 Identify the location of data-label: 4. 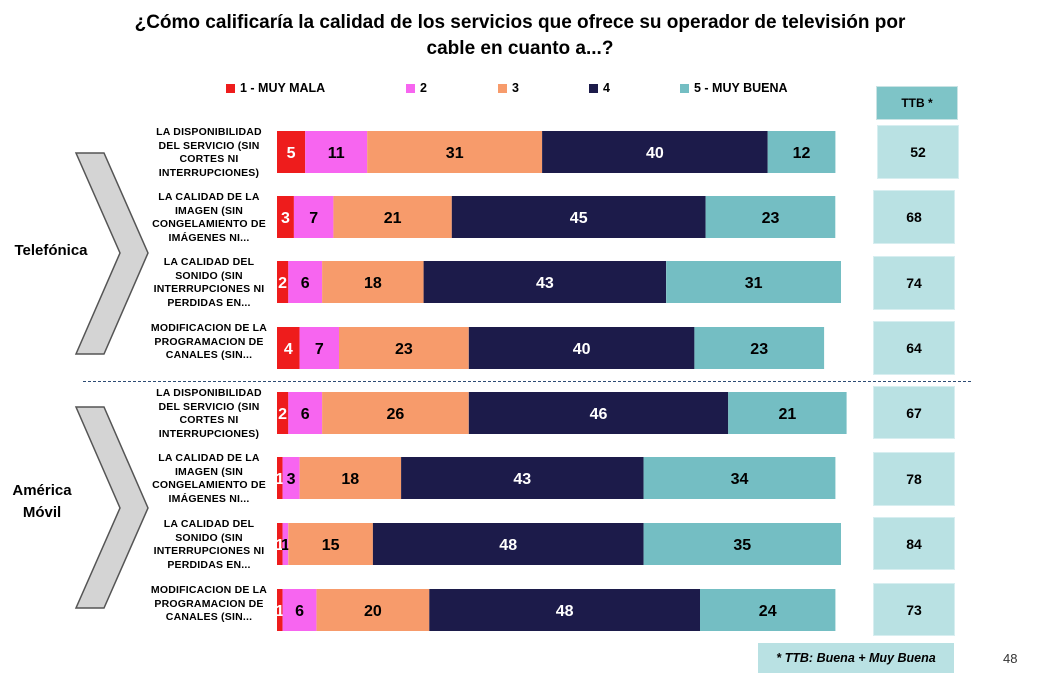
(288, 349).